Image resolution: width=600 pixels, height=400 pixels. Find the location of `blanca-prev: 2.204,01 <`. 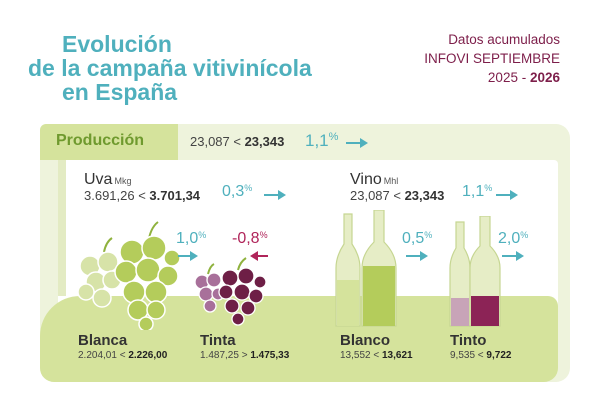

blanca-prev: 2.204,01 < is located at coordinates (103, 355).